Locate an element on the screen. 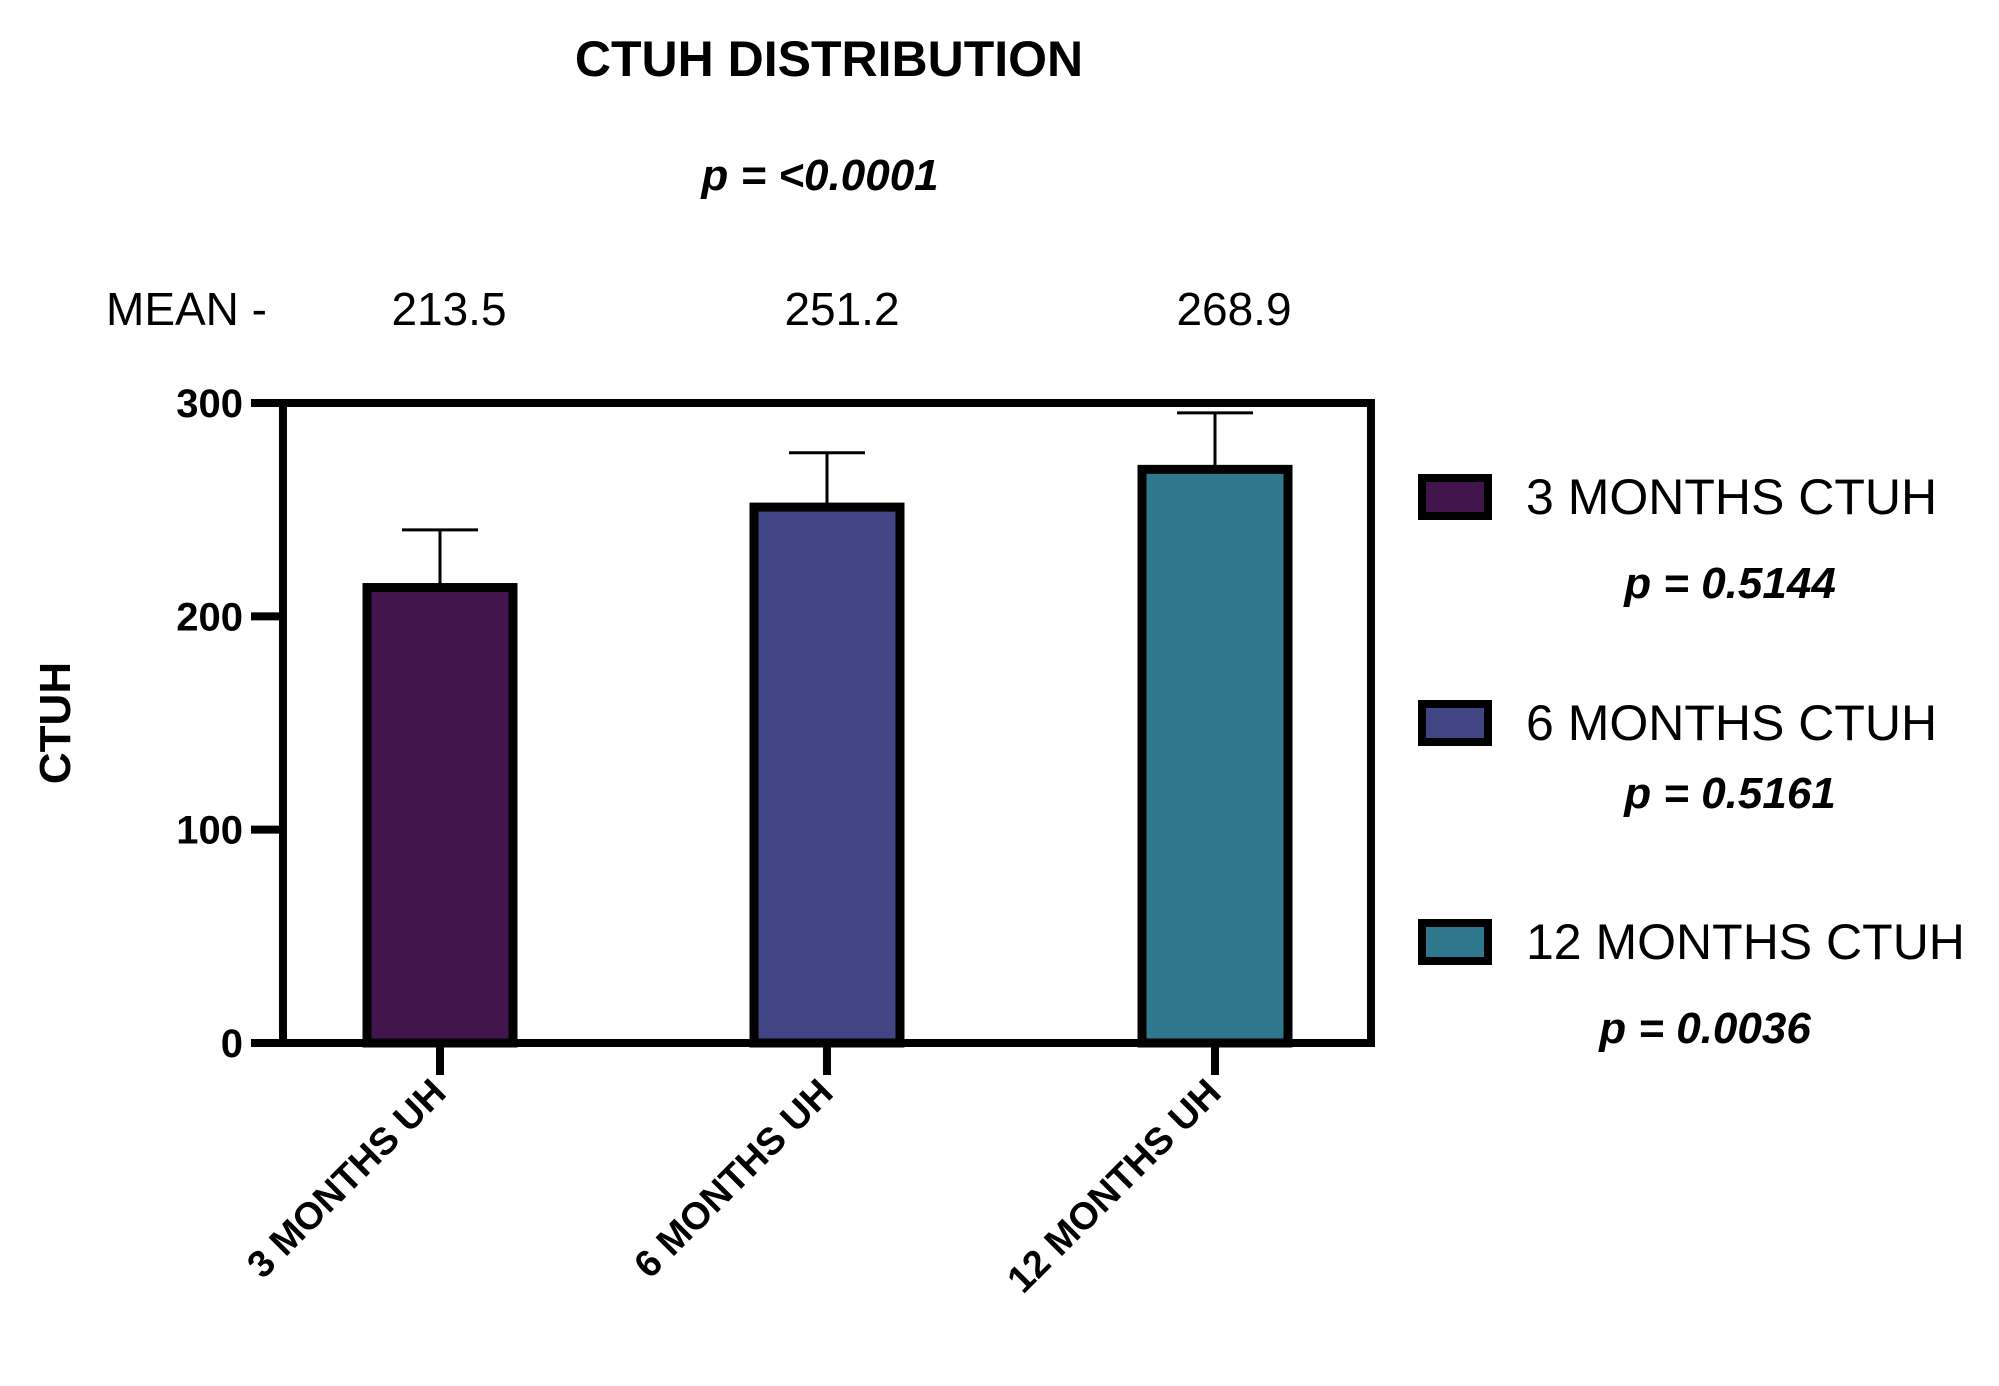  mean-value: 268.9 is located at coordinates (1233, 309).